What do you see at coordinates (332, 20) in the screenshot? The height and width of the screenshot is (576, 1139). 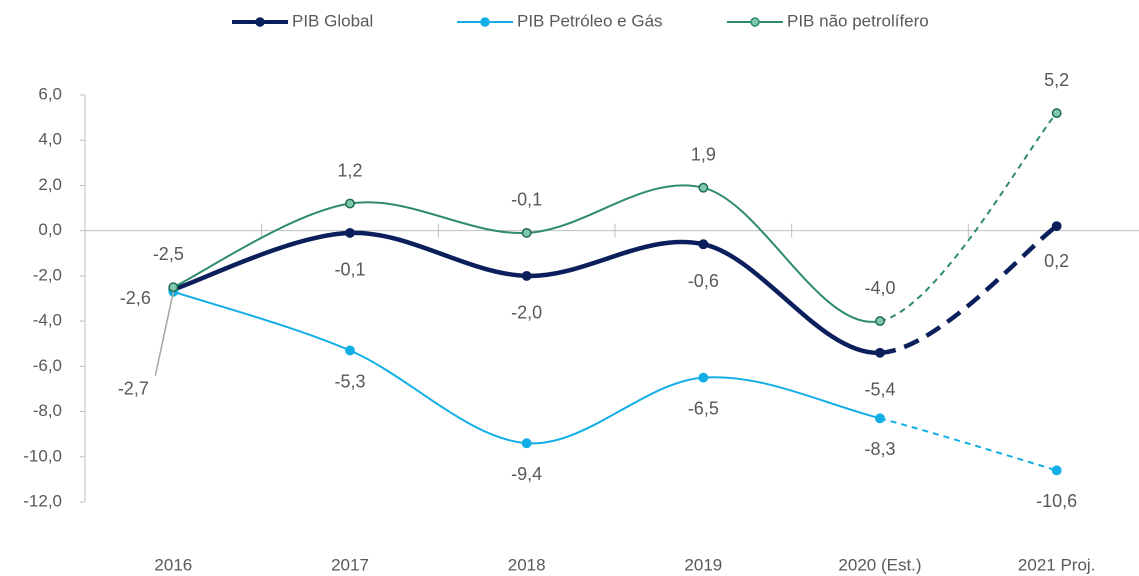 I see `legend-label: PIB Global` at bounding box center [332, 20].